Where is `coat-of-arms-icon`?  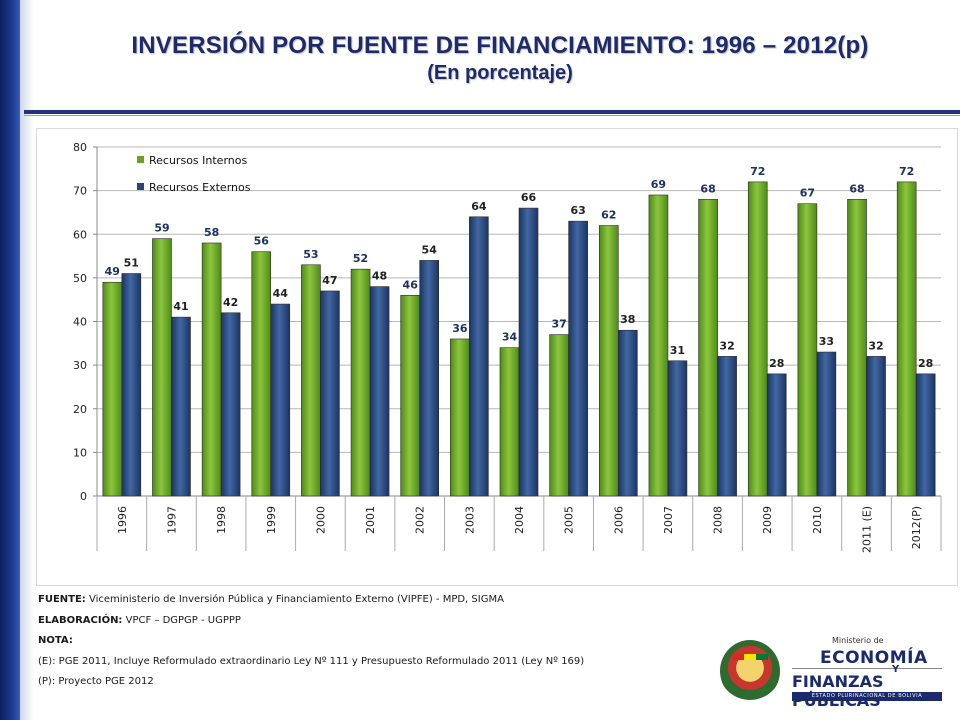 coat-of-arms-icon is located at coordinates (750, 671).